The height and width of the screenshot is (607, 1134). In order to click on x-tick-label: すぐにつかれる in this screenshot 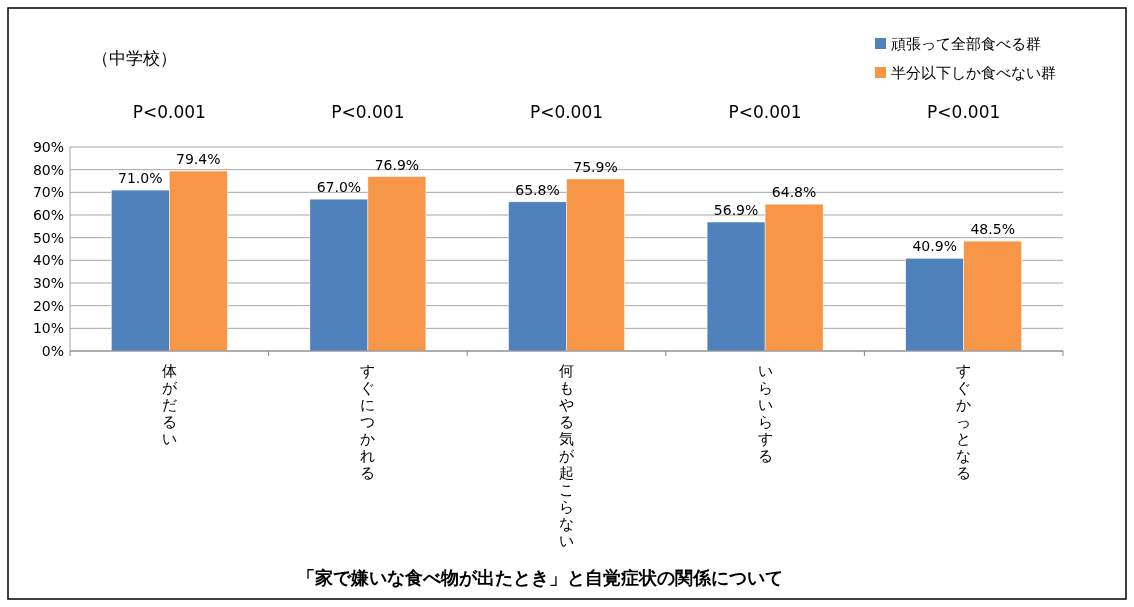, I will do `click(368, 422)`.